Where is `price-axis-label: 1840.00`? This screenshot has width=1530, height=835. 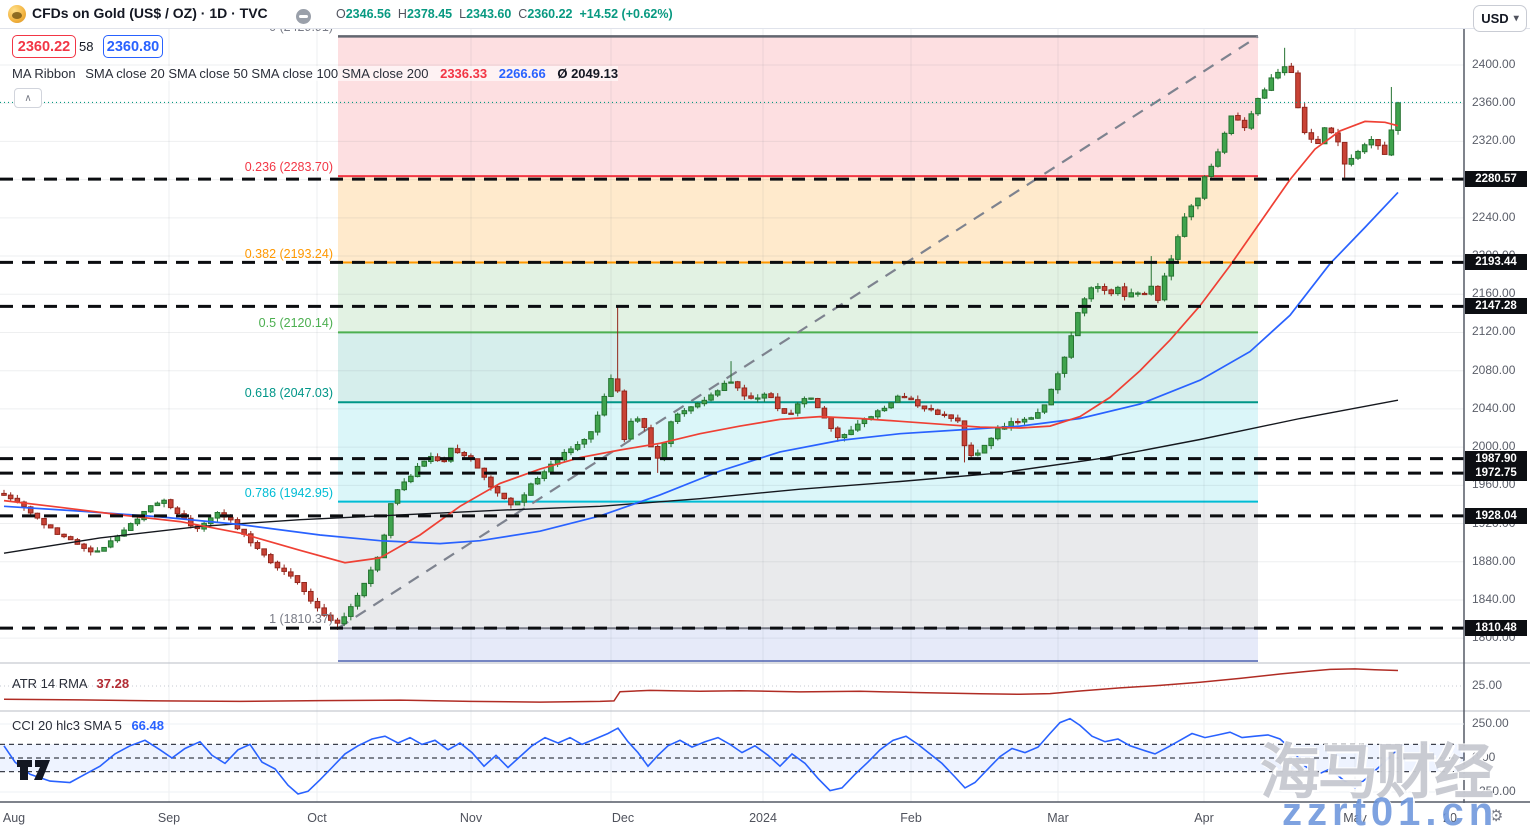
price-axis-label: 1840.00 is located at coordinates (1494, 598).